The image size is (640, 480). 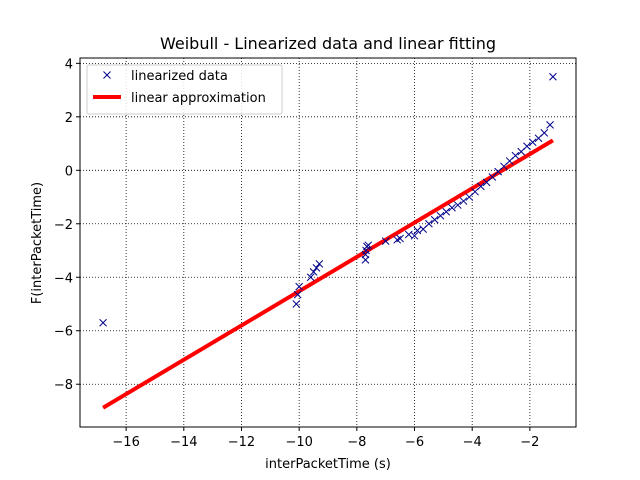 What do you see at coordinates (63, 332) in the screenshot?
I see `y-tick-label: −6` at bounding box center [63, 332].